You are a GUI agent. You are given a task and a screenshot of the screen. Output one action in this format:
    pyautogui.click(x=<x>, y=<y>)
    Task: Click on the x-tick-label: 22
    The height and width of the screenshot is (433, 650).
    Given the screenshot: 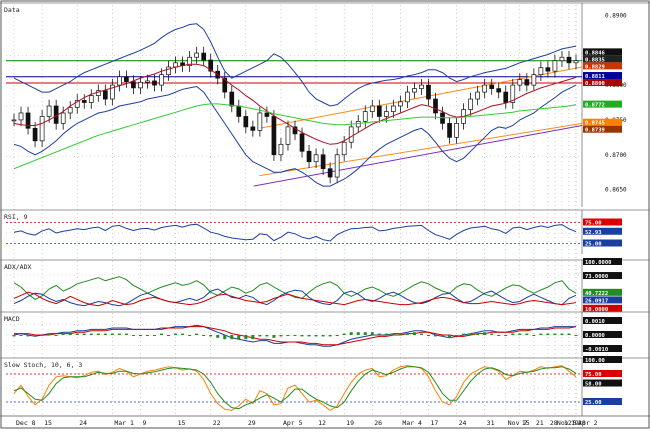 What is the action you would take?
    pyautogui.click(x=217, y=423)
    